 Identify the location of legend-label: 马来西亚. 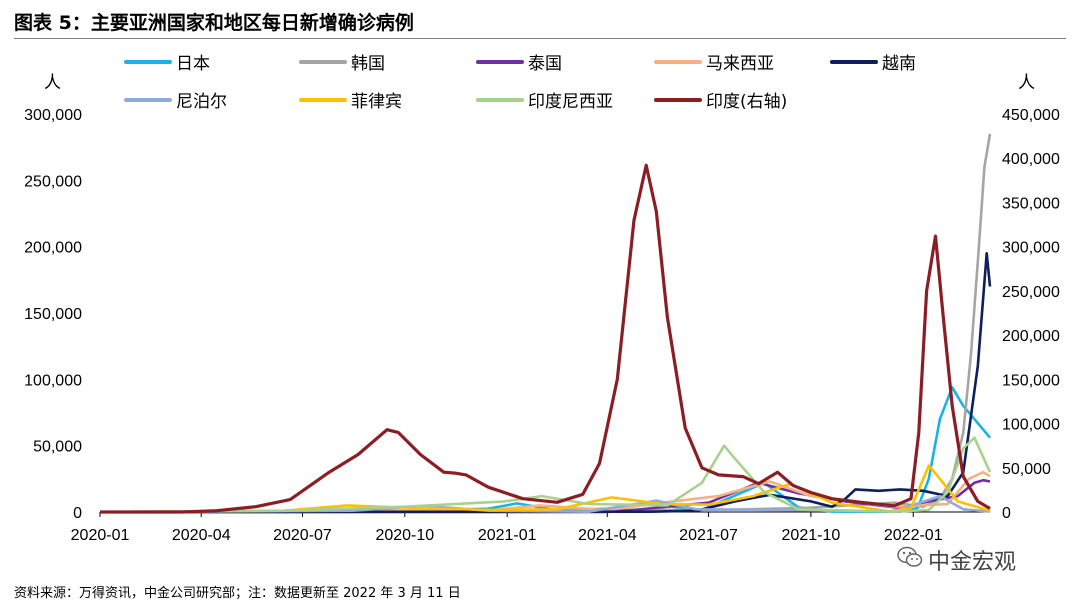
(740, 64).